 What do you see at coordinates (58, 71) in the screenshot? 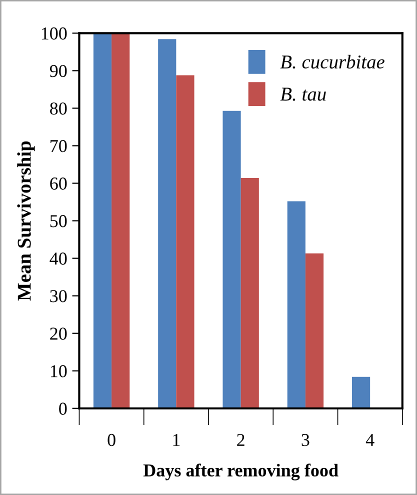
I see `y-tick-label: 90` at bounding box center [58, 71].